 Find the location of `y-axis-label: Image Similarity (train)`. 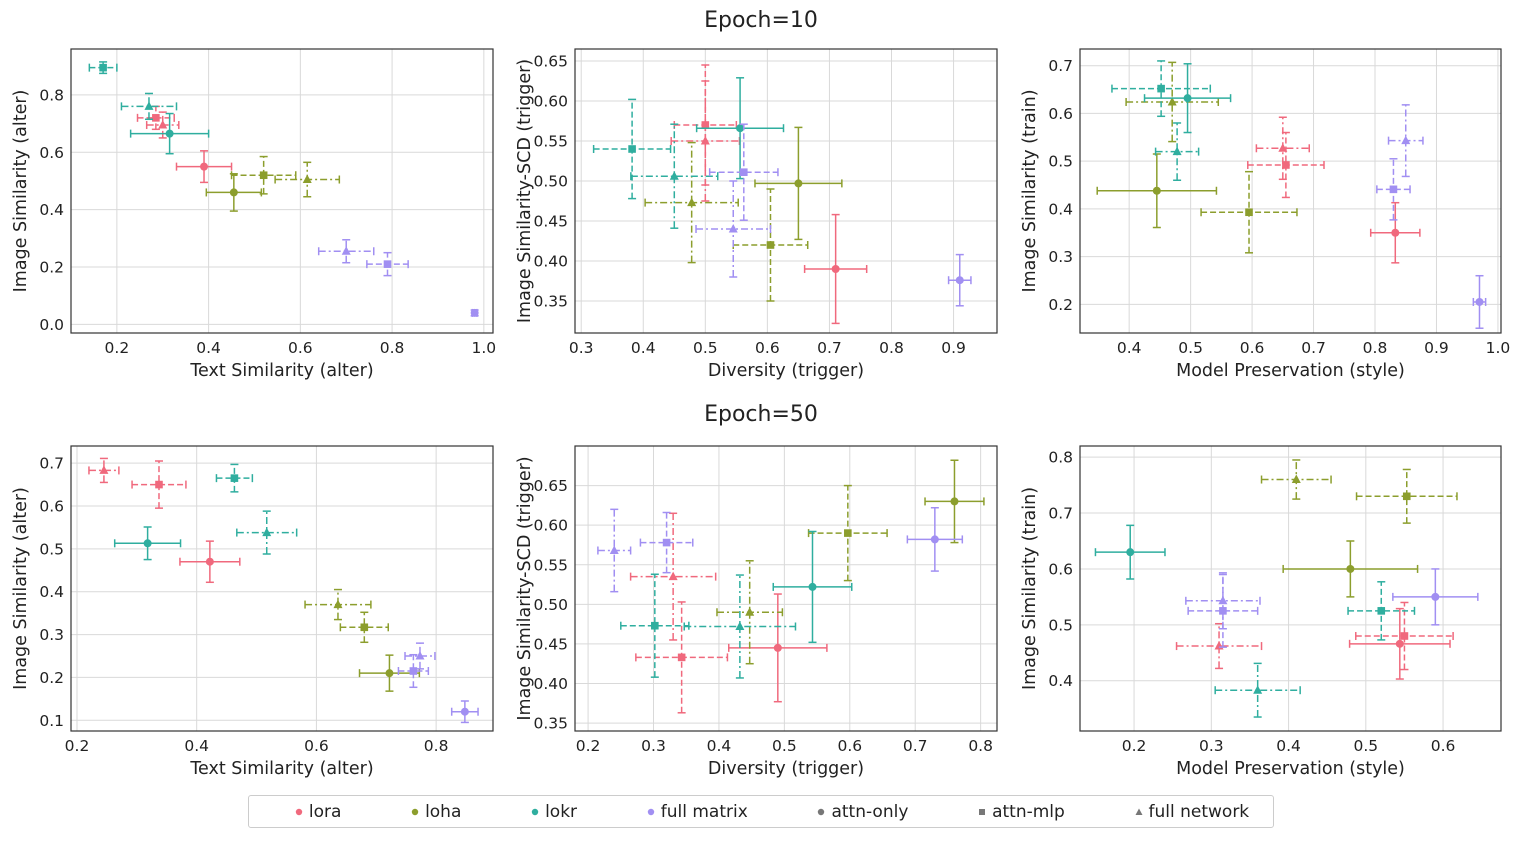

y-axis-label: Image Similarity (train) is located at coordinates (1030, 190).